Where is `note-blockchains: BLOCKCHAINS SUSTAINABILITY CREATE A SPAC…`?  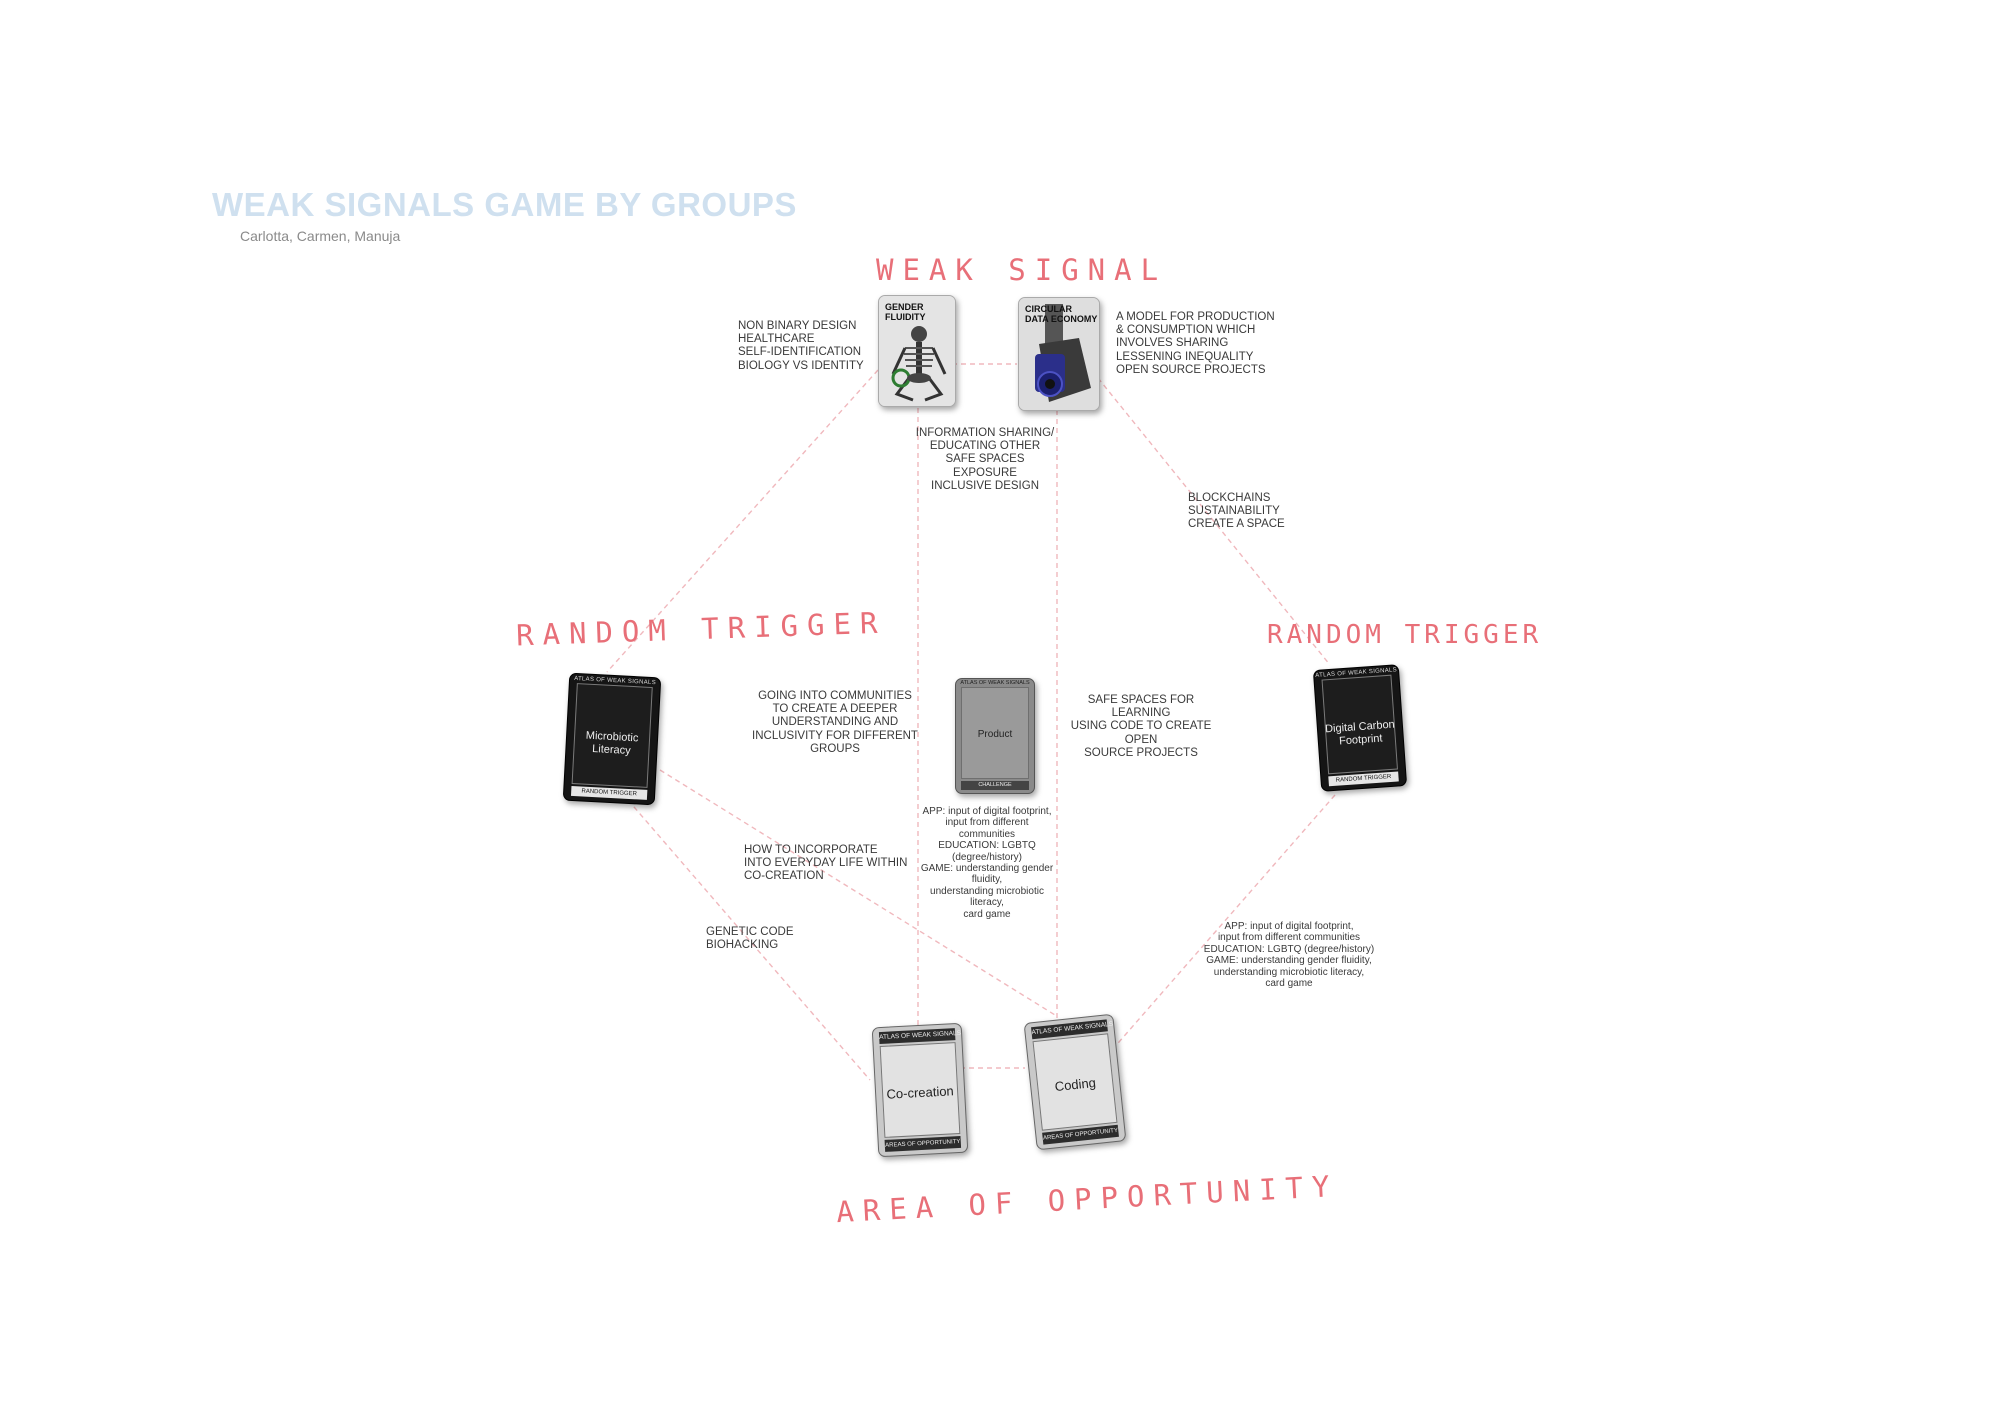
note-blockchains: BLOCKCHAINS SUSTAINABILITY CREATE A SPAC… is located at coordinates (1236, 511).